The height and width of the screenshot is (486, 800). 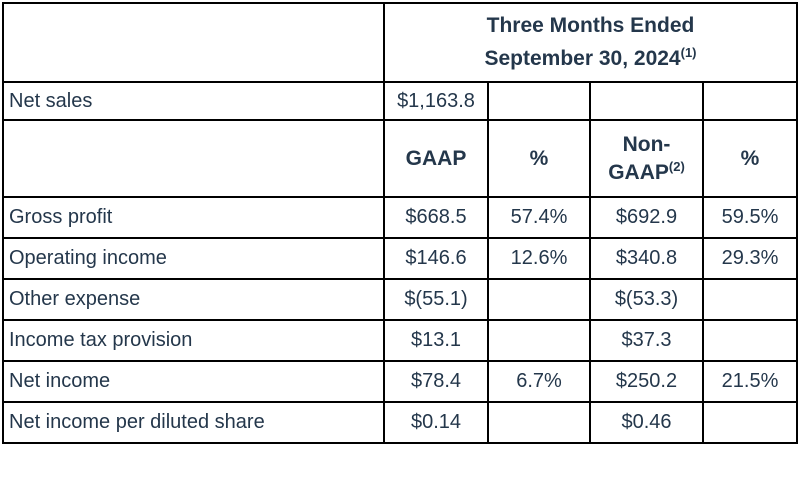 I want to click on column-header-non-gaap: Non-GAAP(2), so click(x=646, y=158).